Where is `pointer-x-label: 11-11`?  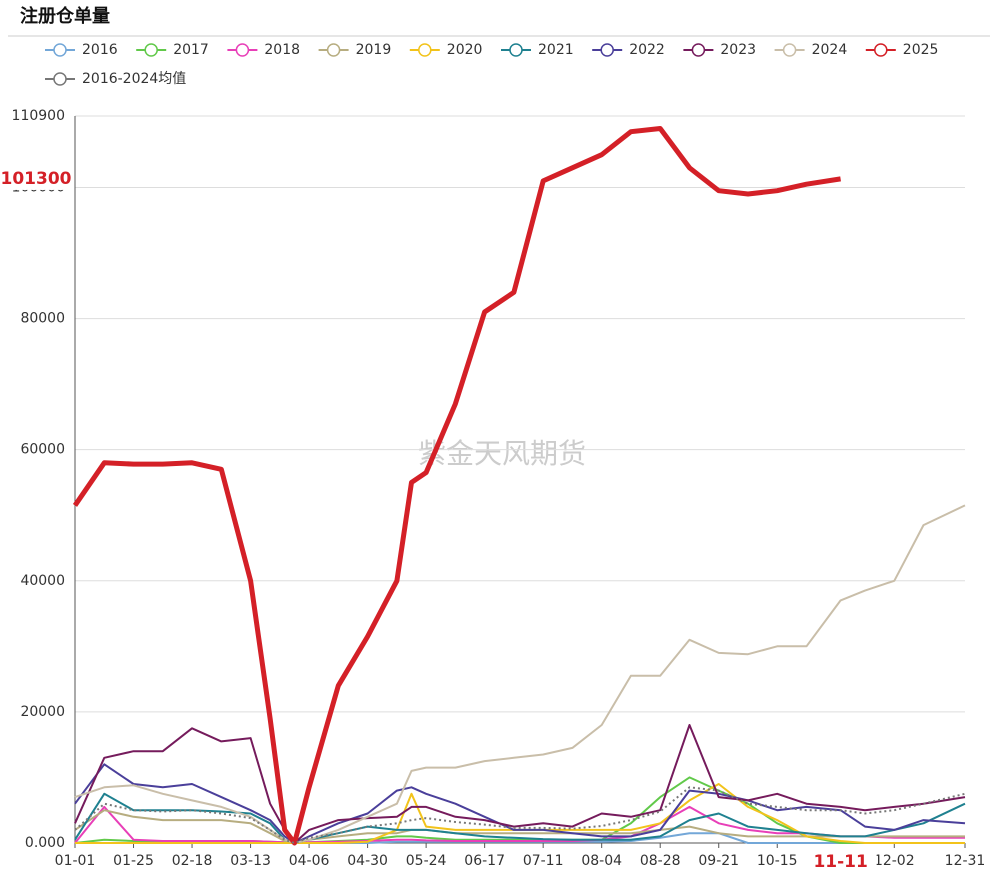
pointer-x-label: 11-11 is located at coordinates (840, 862).